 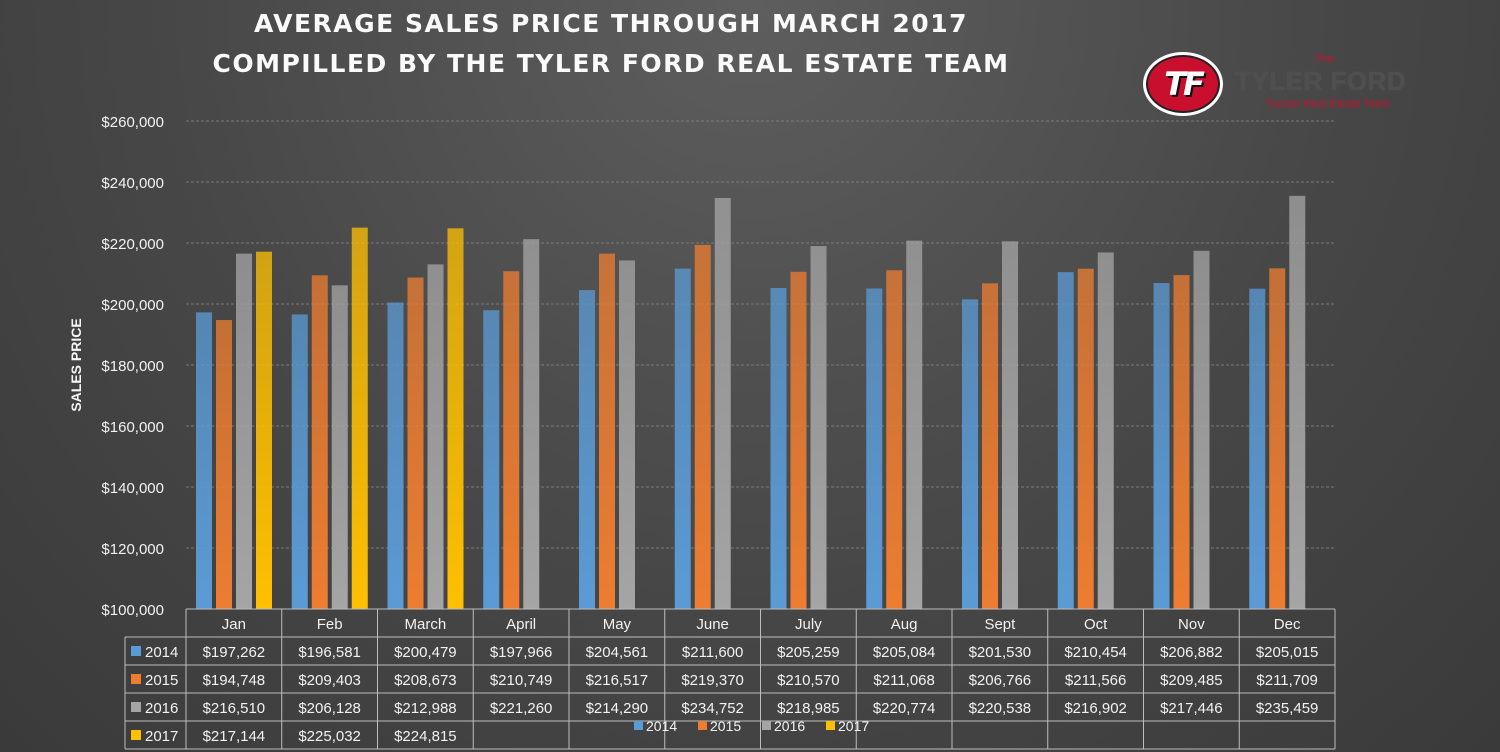 What do you see at coordinates (1286, 680) in the screenshot?
I see `table-cell: $211,709` at bounding box center [1286, 680].